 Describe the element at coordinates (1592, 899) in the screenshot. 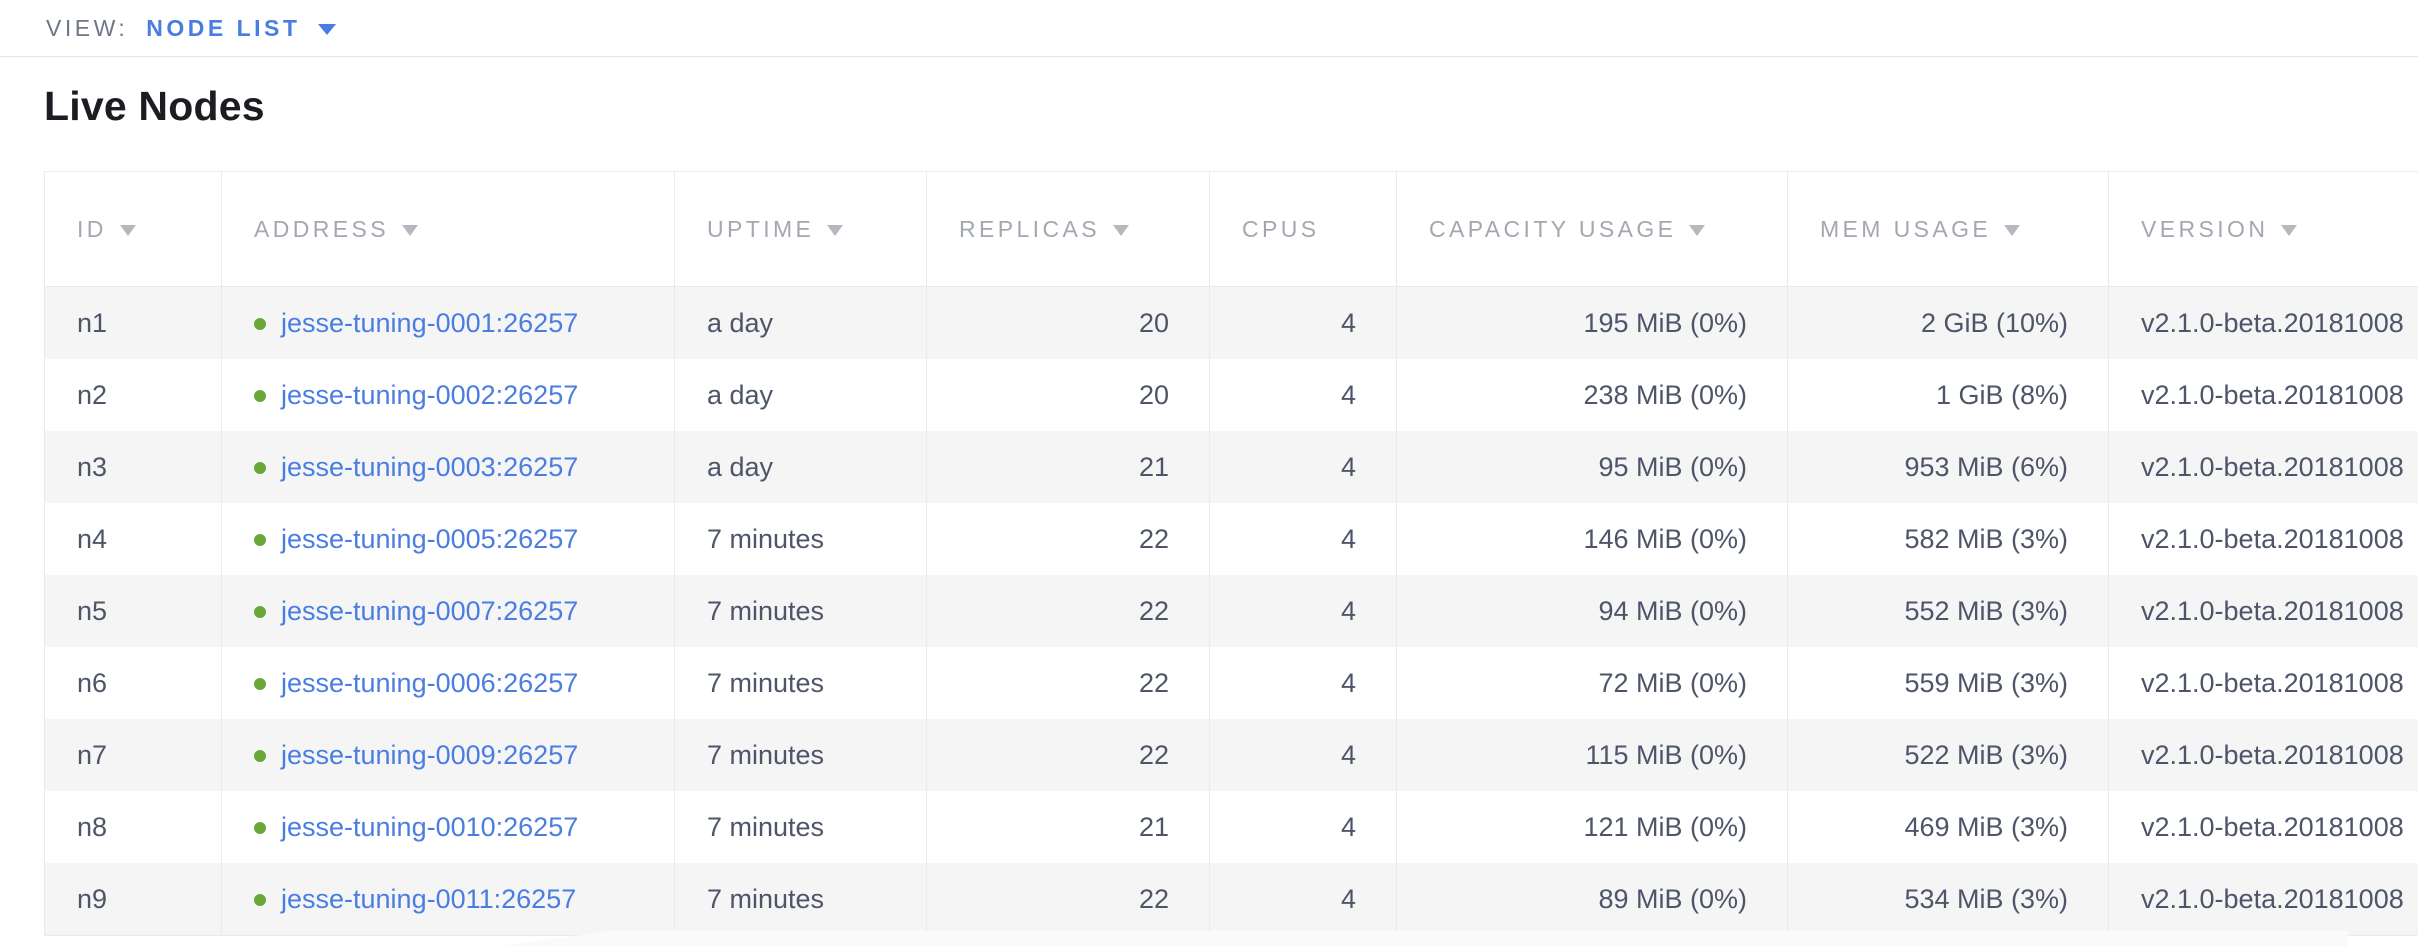

I see `capacity_usage-cell: 89 MiB (0%)` at that location.